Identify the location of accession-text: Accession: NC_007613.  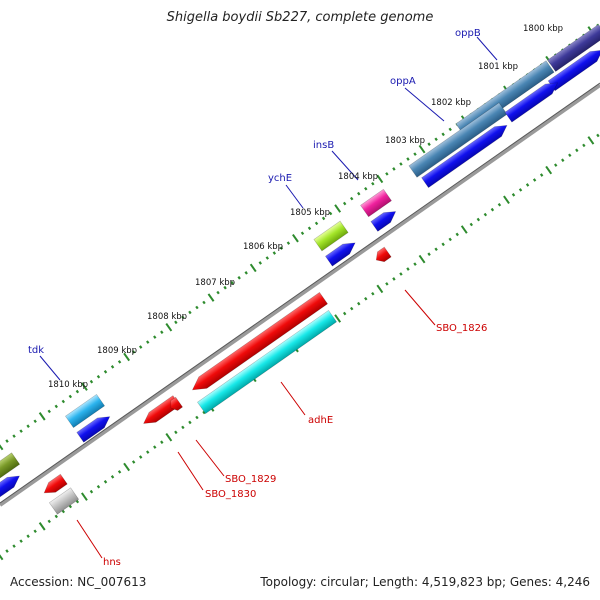
(78, 582).